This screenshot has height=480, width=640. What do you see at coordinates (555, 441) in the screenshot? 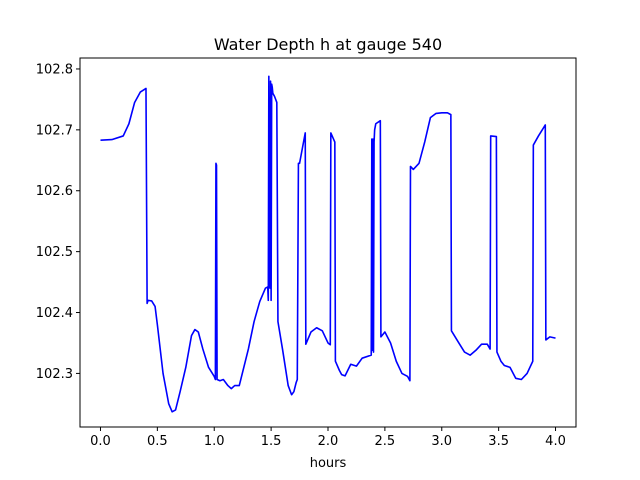
I see `x-tick-label: 4.0` at bounding box center [555, 441].